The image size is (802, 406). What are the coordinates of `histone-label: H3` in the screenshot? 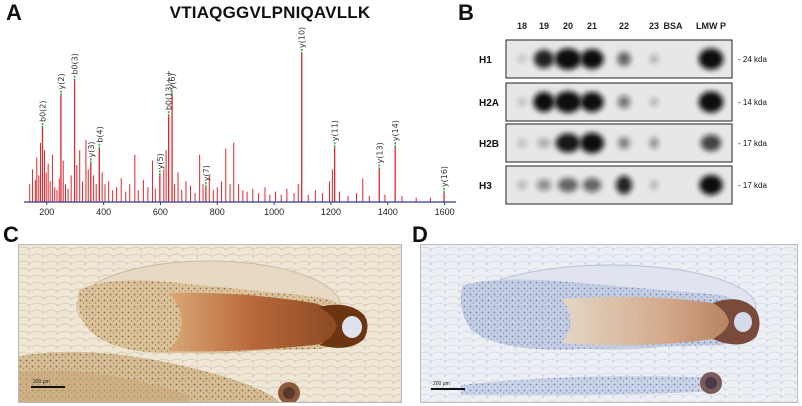 It's located at (485, 186).